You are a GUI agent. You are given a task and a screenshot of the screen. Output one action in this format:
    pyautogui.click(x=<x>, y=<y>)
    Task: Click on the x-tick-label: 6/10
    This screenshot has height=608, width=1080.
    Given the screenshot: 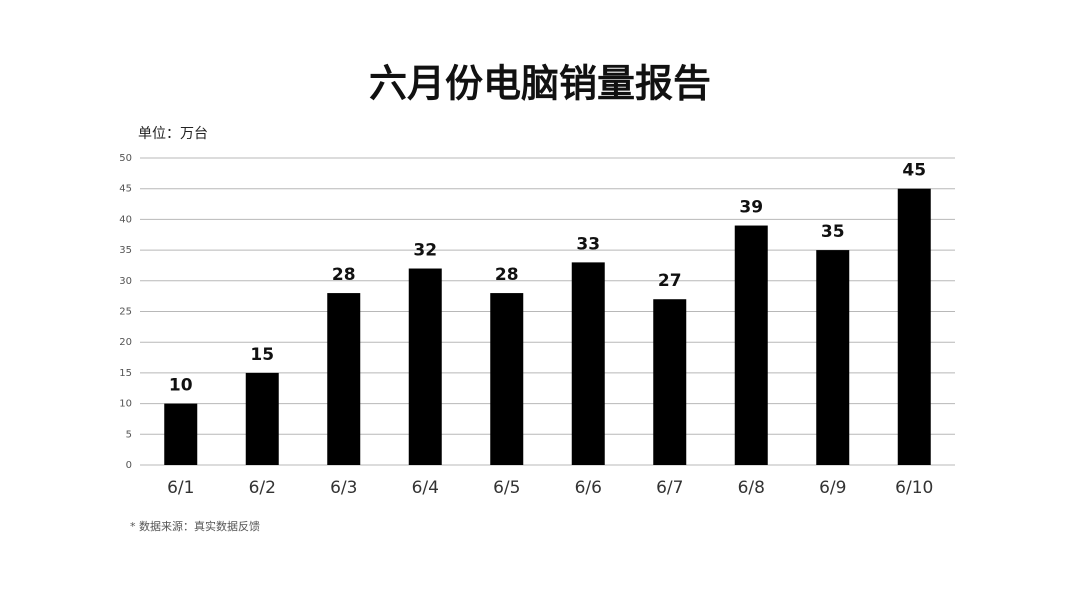 What is the action you would take?
    pyautogui.click(x=914, y=488)
    